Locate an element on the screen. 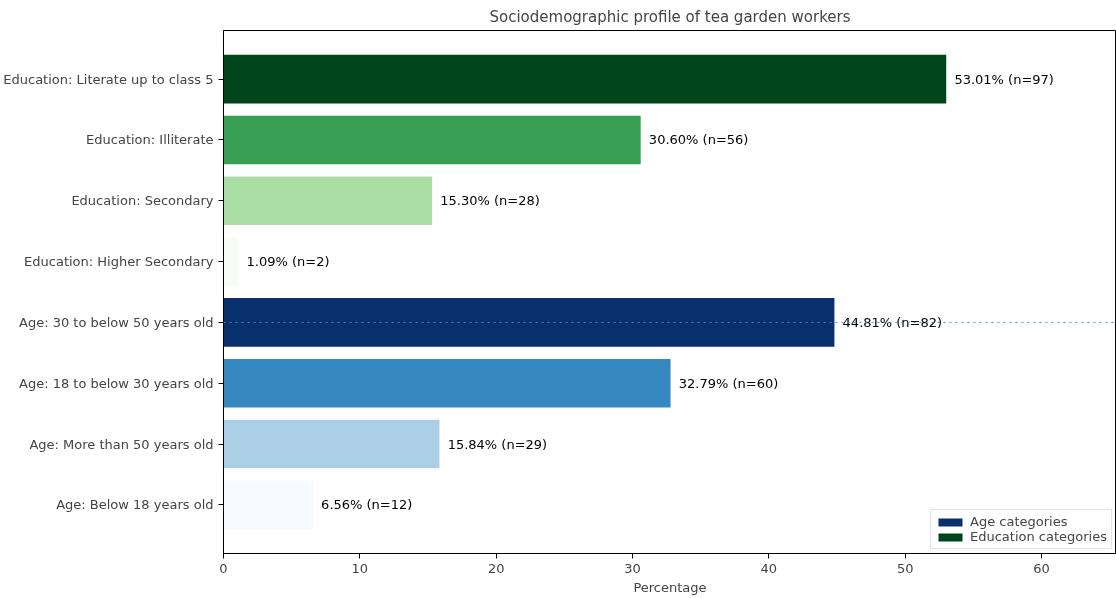 The image size is (1116, 598). x-tick-label: 10 is located at coordinates (360, 568).